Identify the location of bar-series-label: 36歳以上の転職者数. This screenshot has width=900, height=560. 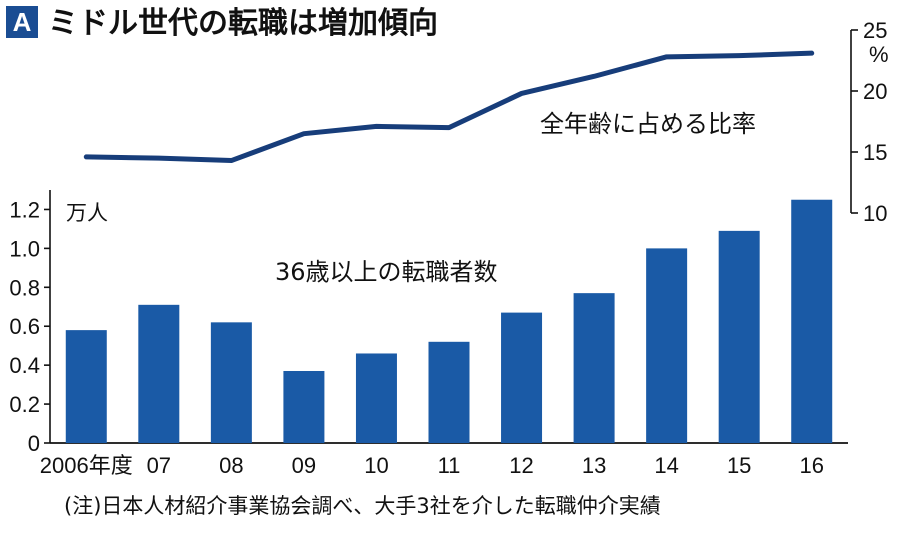
(386, 272).